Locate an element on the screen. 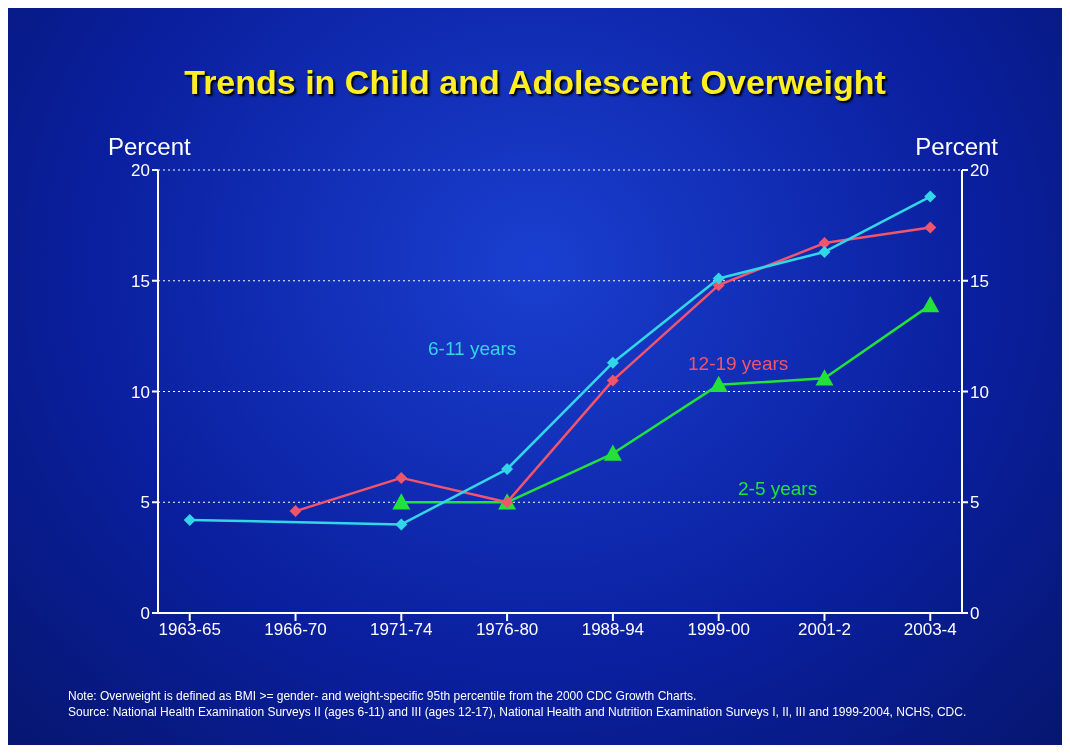 The height and width of the screenshot is (753, 1070). y2-tick-label: 5 is located at coordinates (975, 503).